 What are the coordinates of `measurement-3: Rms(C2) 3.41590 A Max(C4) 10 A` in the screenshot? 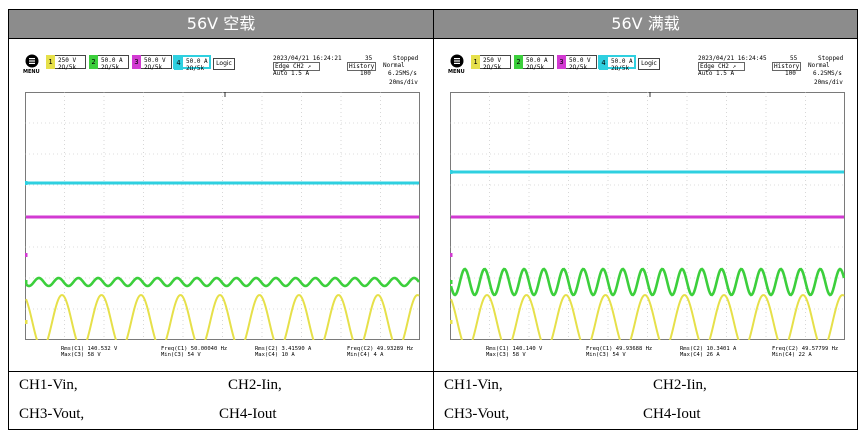 It's located at (283, 352).